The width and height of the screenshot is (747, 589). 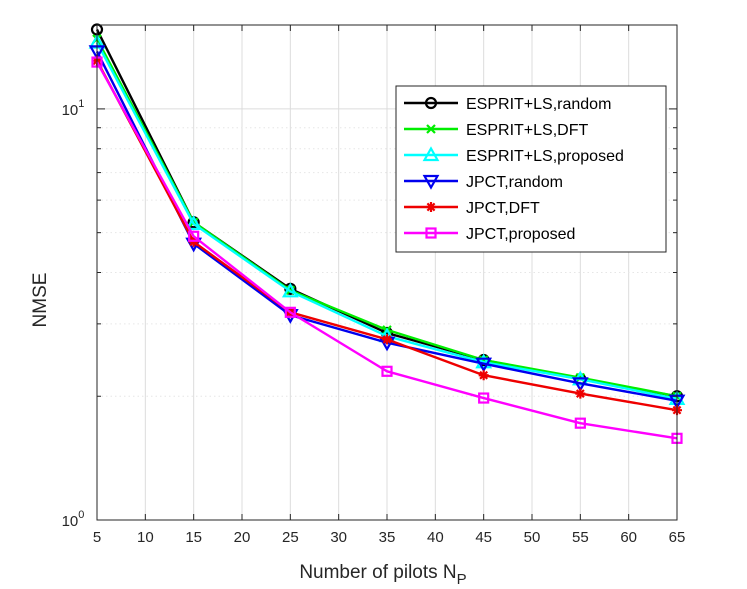 I want to click on y-tick-label: 10⁰, so click(x=73, y=519).